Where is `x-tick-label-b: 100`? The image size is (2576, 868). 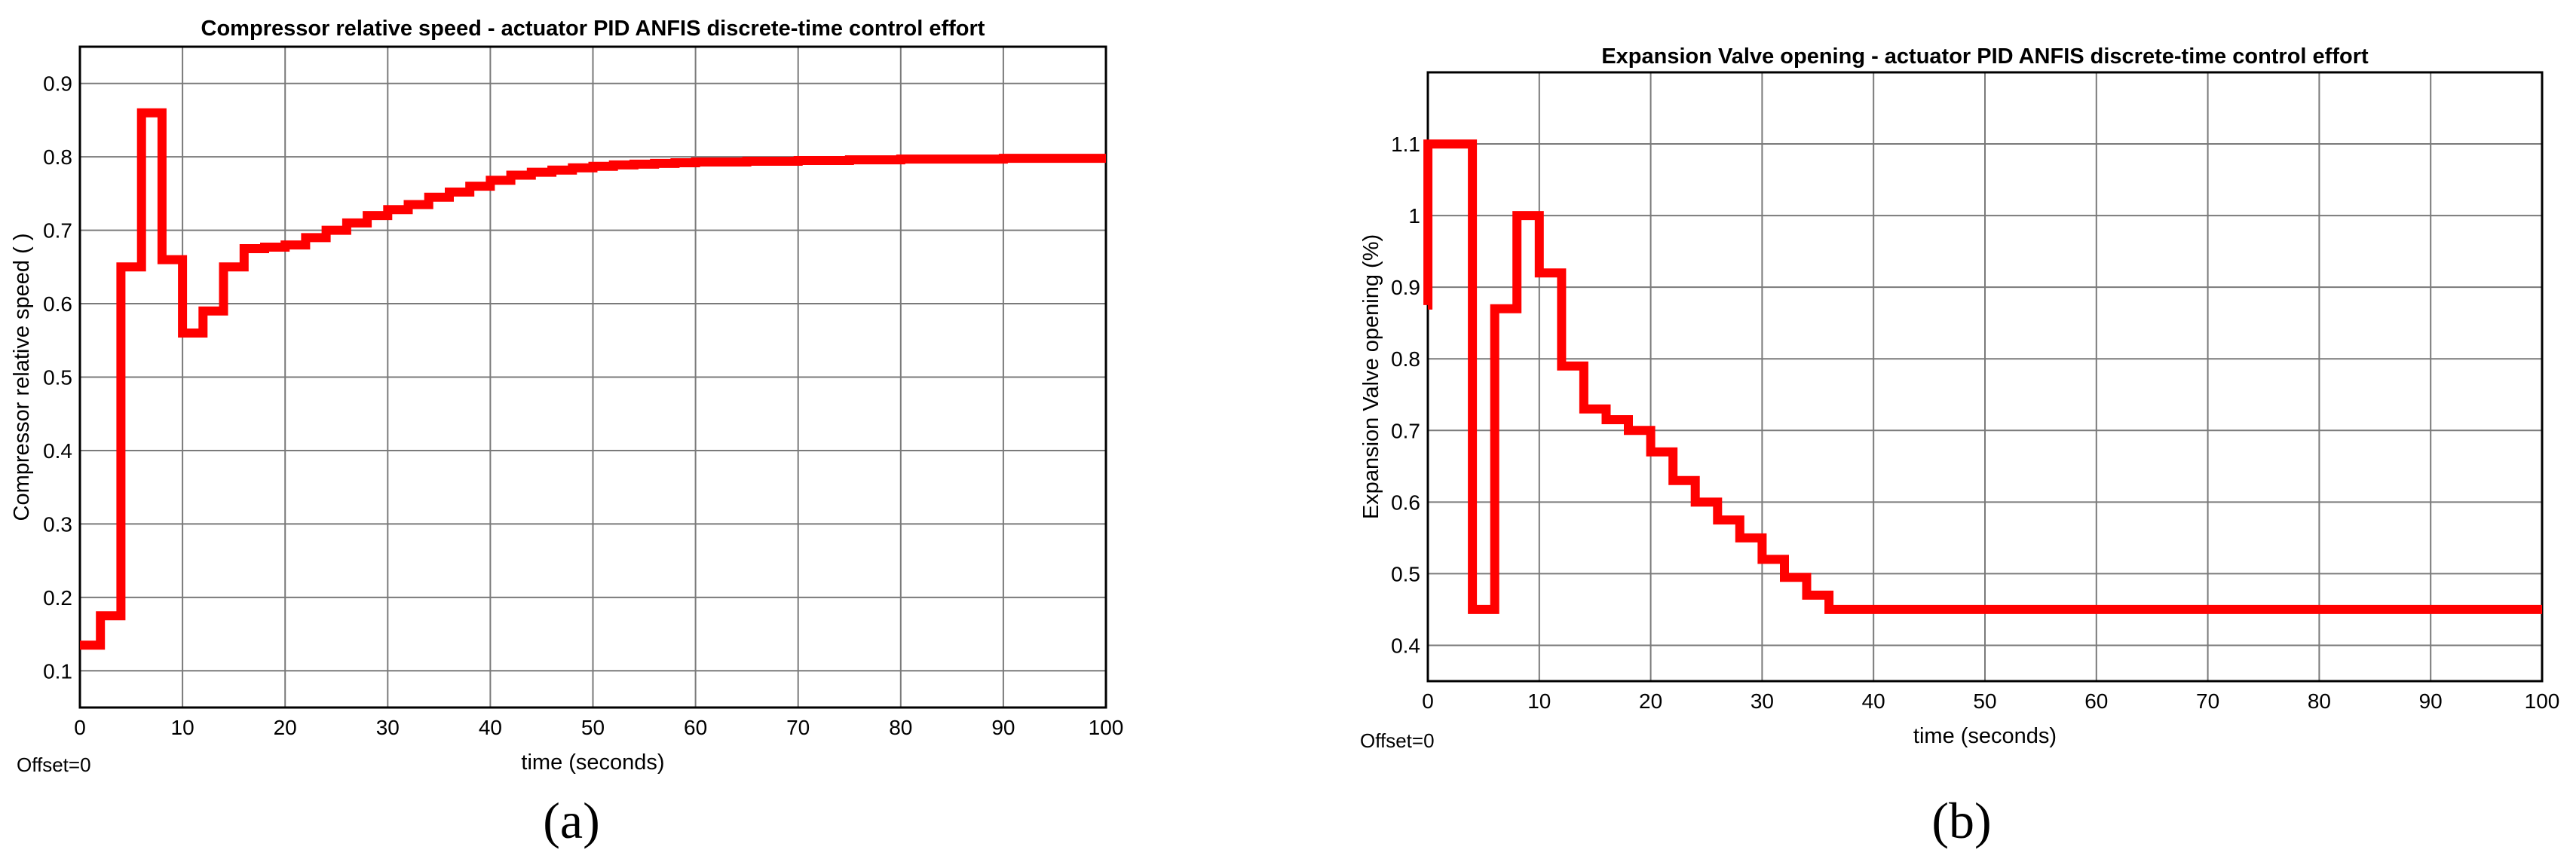 x-tick-label-b: 100 is located at coordinates (2542, 701).